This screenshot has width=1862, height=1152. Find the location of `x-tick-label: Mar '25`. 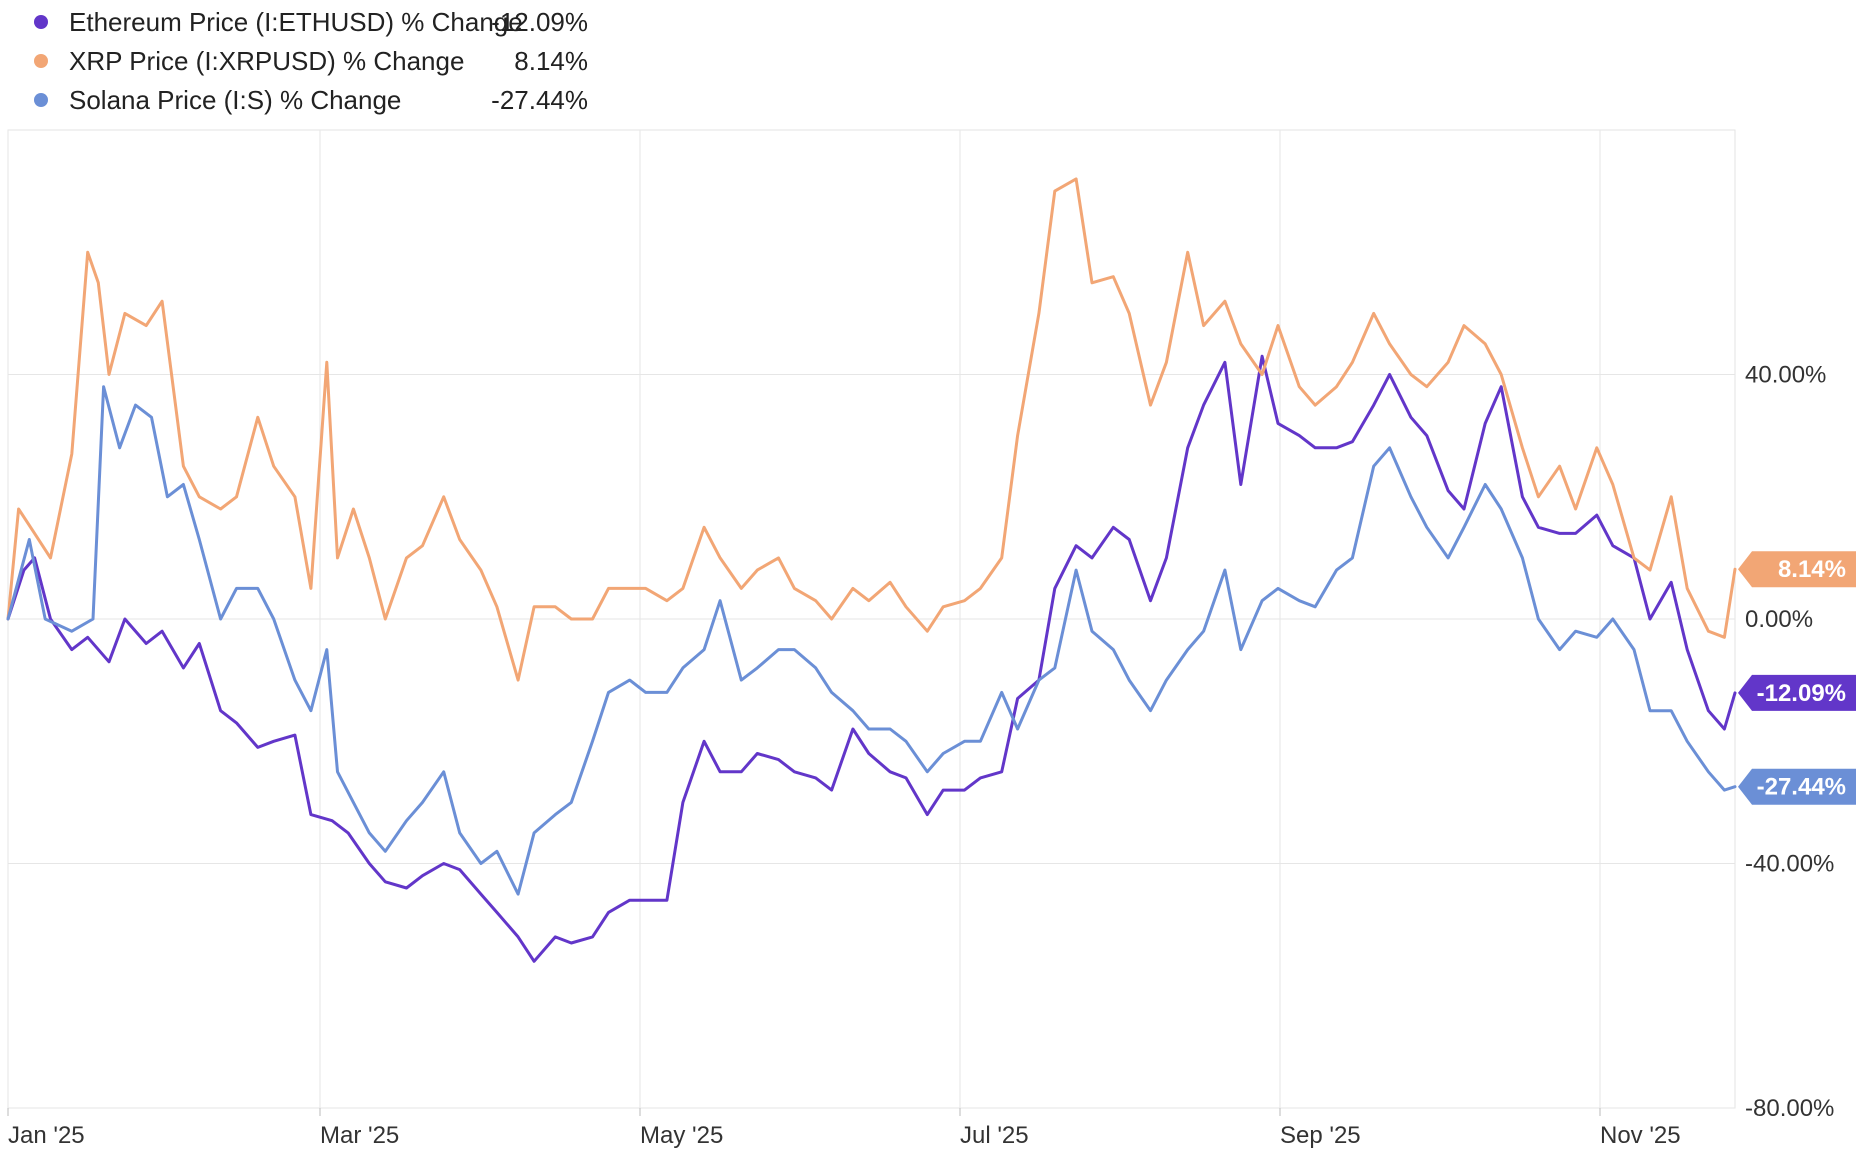

x-tick-label: Mar '25 is located at coordinates (359, 1135).